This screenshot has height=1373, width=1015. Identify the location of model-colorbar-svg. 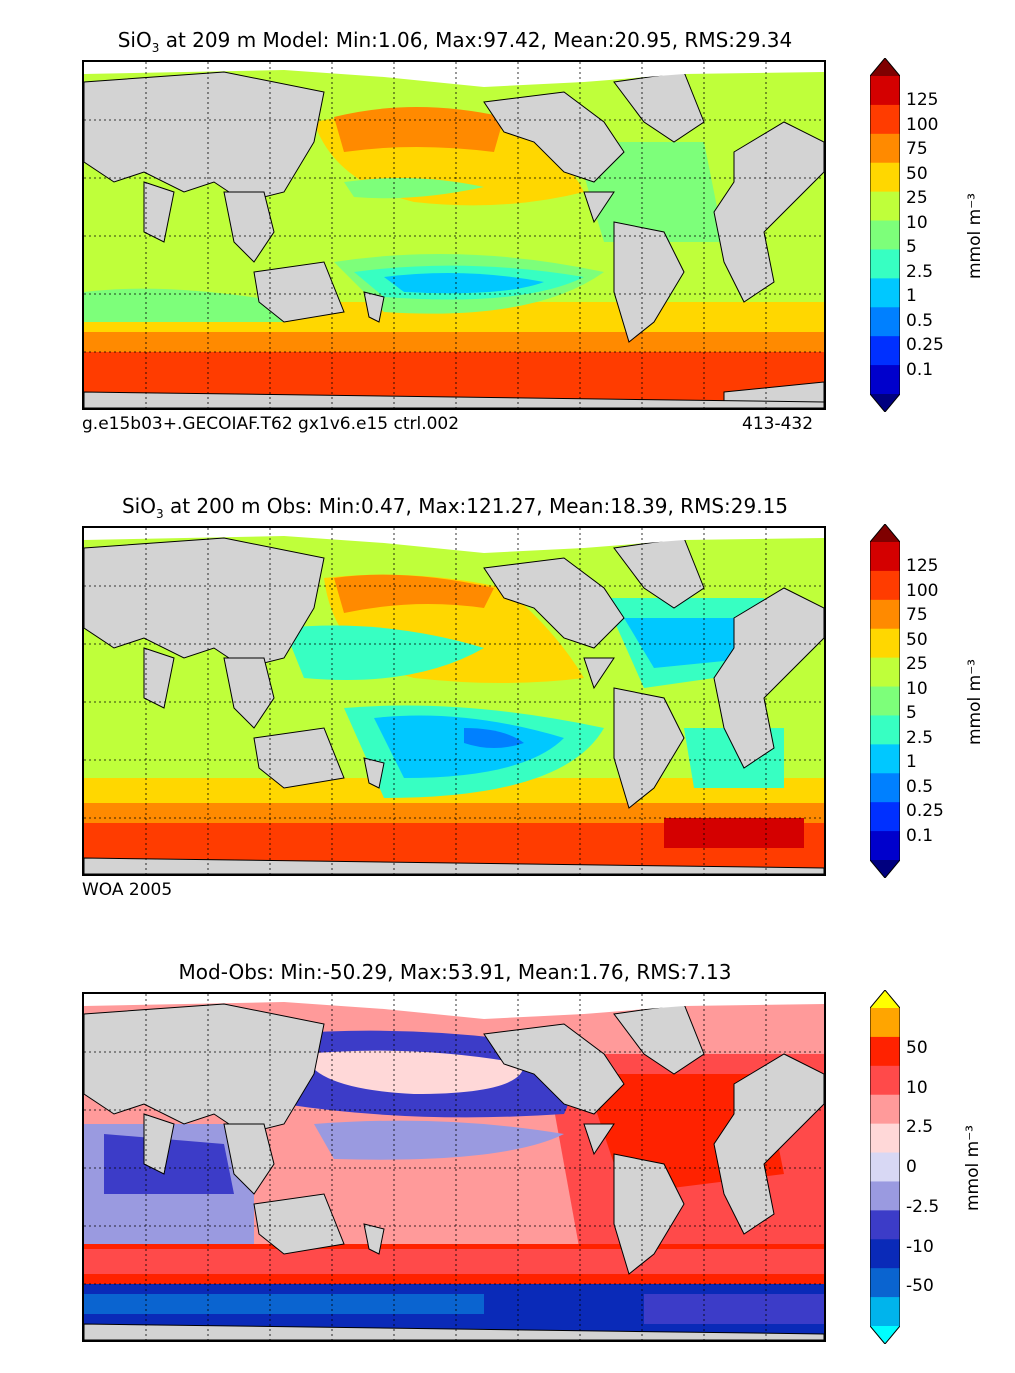
(885, 235).